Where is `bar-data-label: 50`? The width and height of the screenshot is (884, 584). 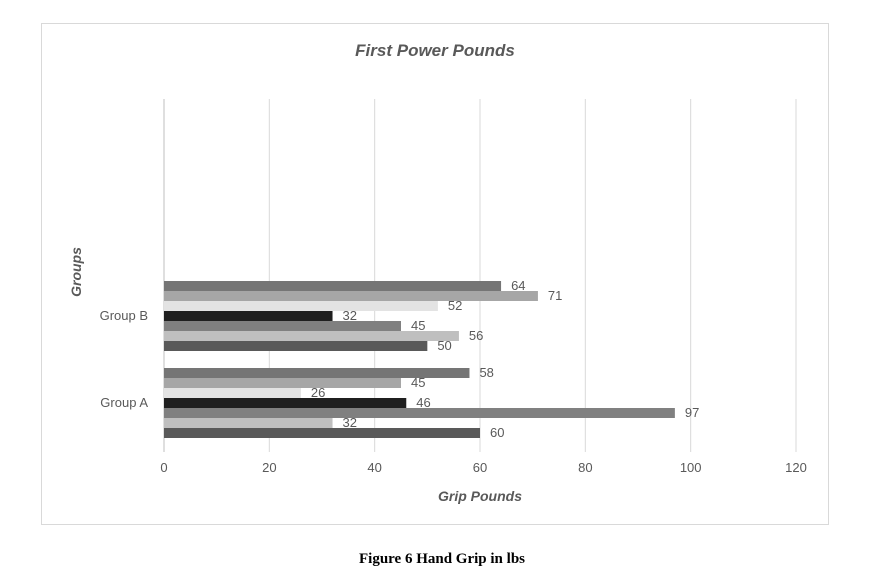 bar-data-label: 50 is located at coordinates (444, 345).